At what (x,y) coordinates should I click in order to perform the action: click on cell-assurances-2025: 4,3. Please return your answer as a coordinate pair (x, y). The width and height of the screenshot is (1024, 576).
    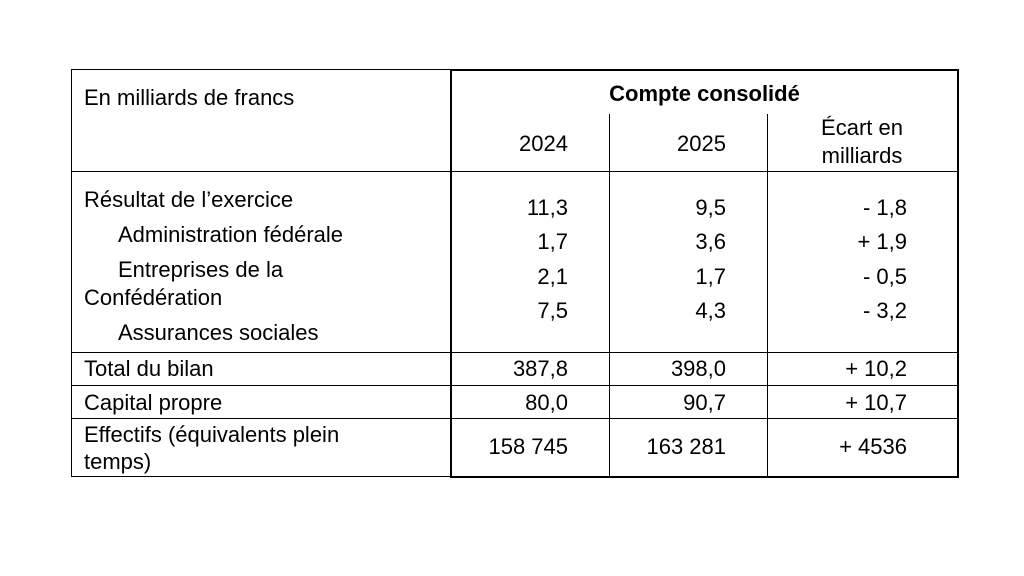
    Looking at the image, I should click on (710, 310).